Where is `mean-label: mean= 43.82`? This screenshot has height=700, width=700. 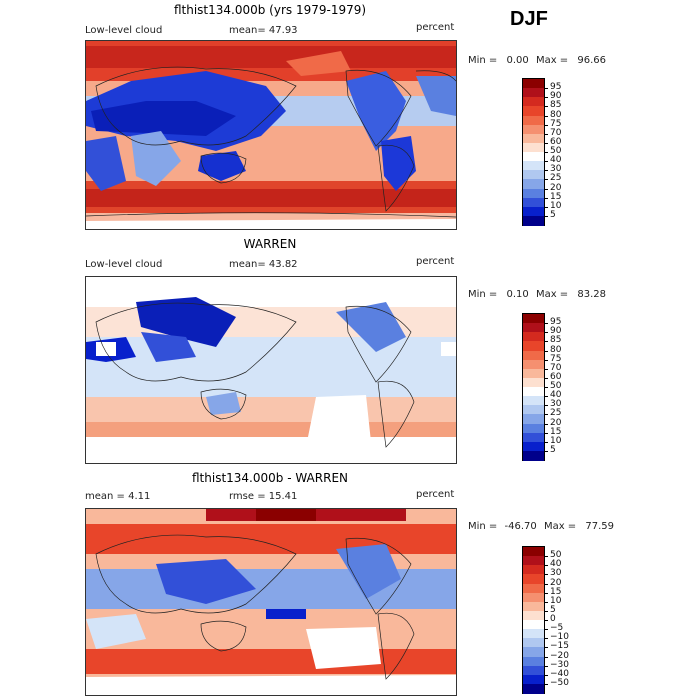 mean-label: mean= 43.82 is located at coordinates (263, 264).